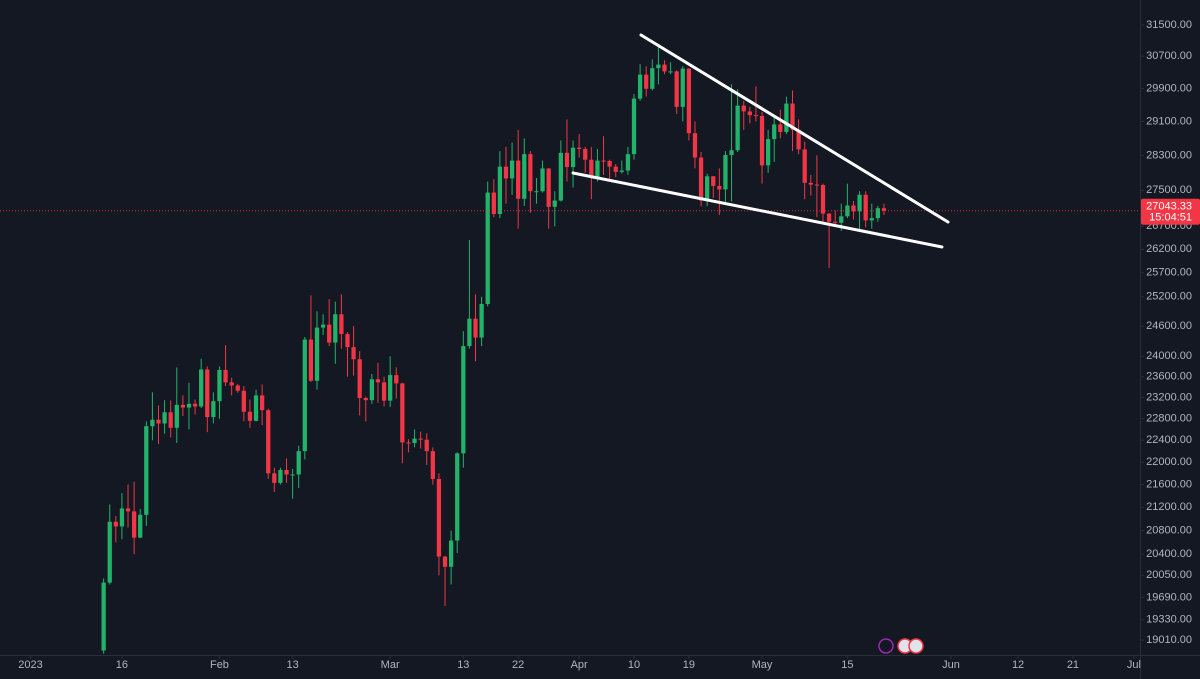 The image size is (1200, 679). What do you see at coordinates (1169, 190) in the screenshot?
I see `y-tick-label: 27500.00` at bounding box center [1169, 190].